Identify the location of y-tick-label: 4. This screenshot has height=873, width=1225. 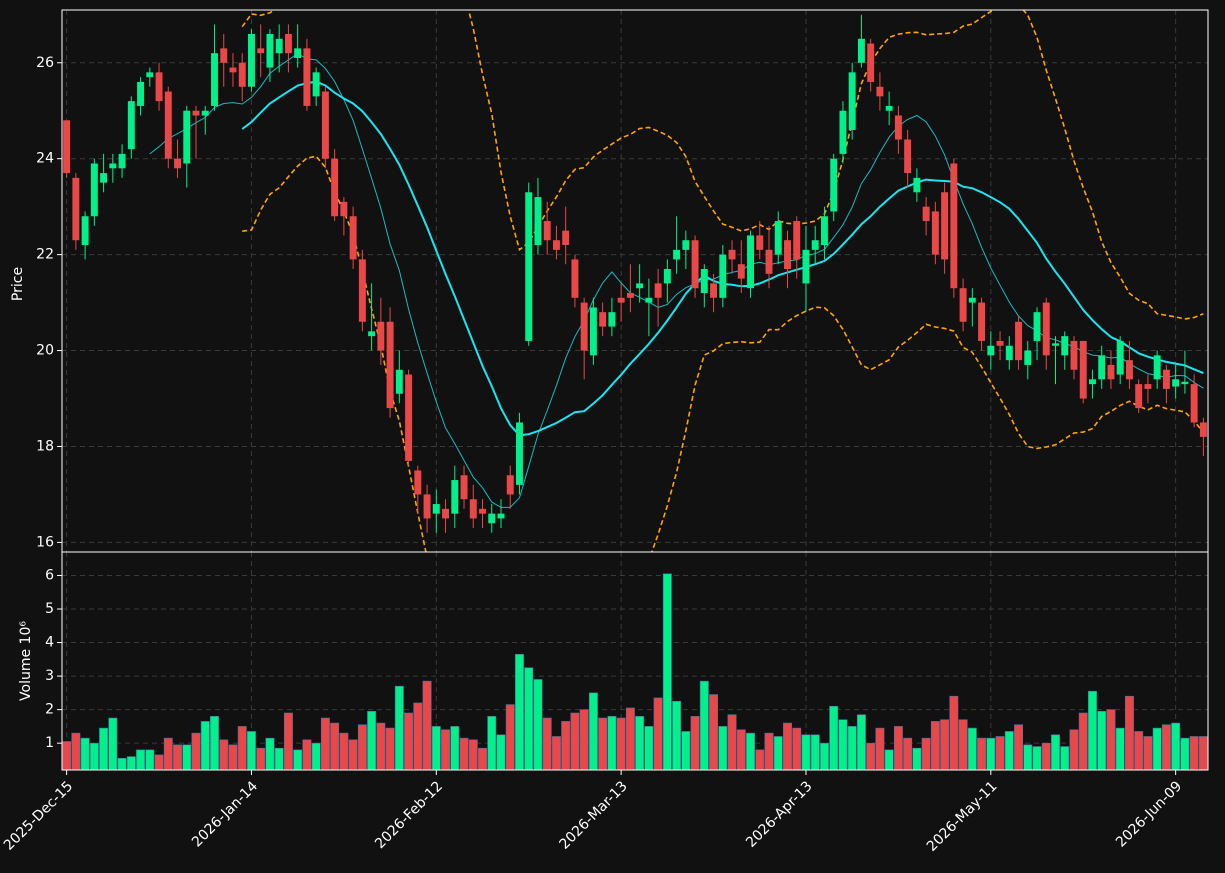
(49, 643).